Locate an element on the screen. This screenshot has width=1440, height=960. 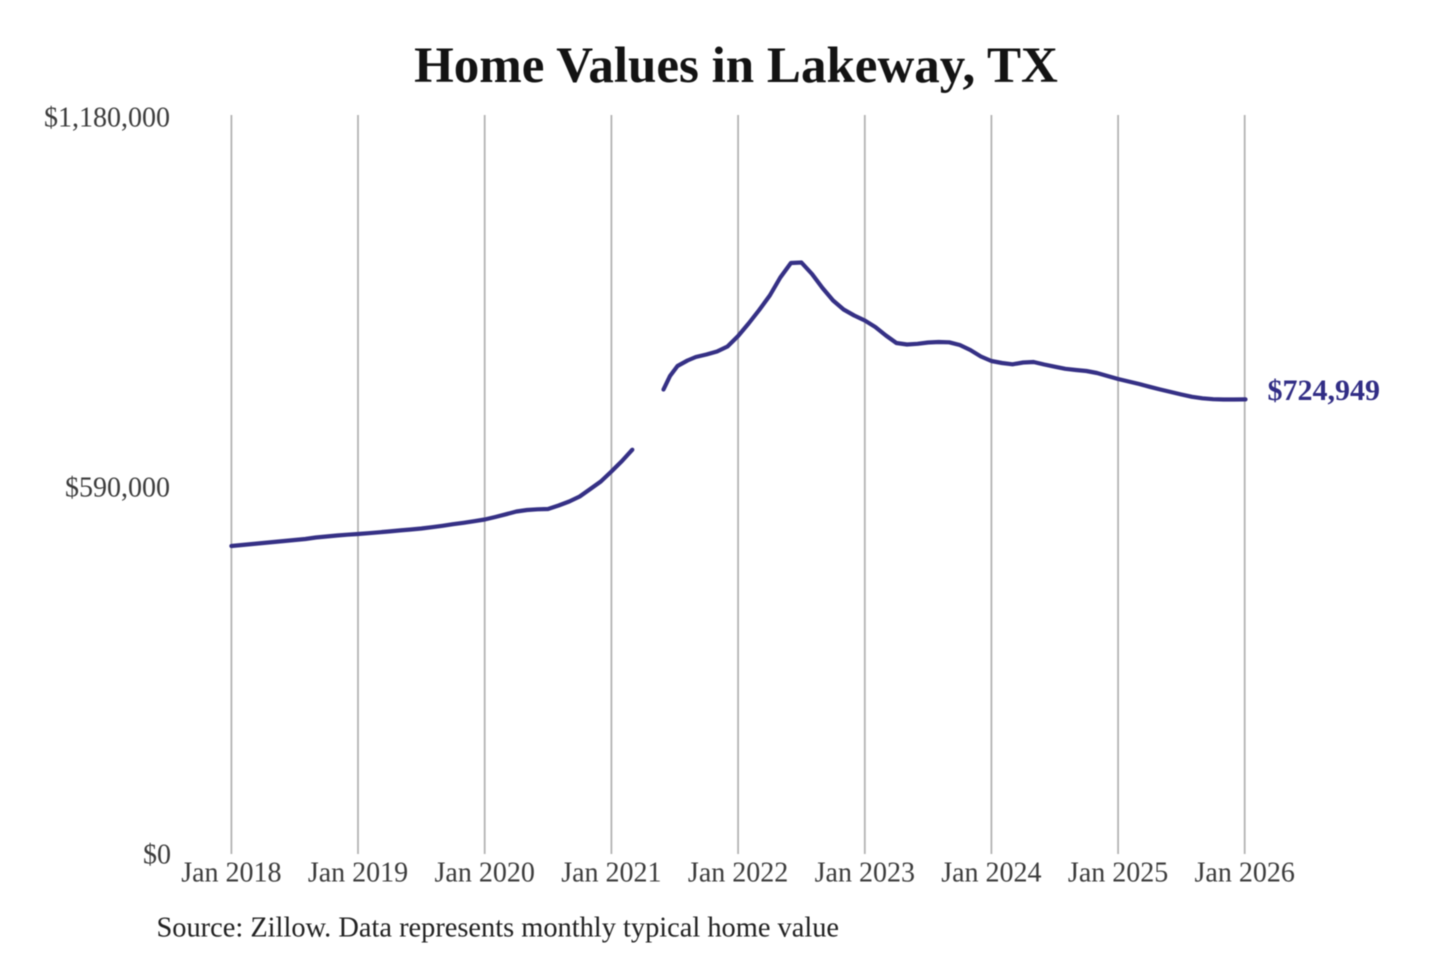
svg-text: Home Values in Lakeway, TX is located at coordinates (736, 66).